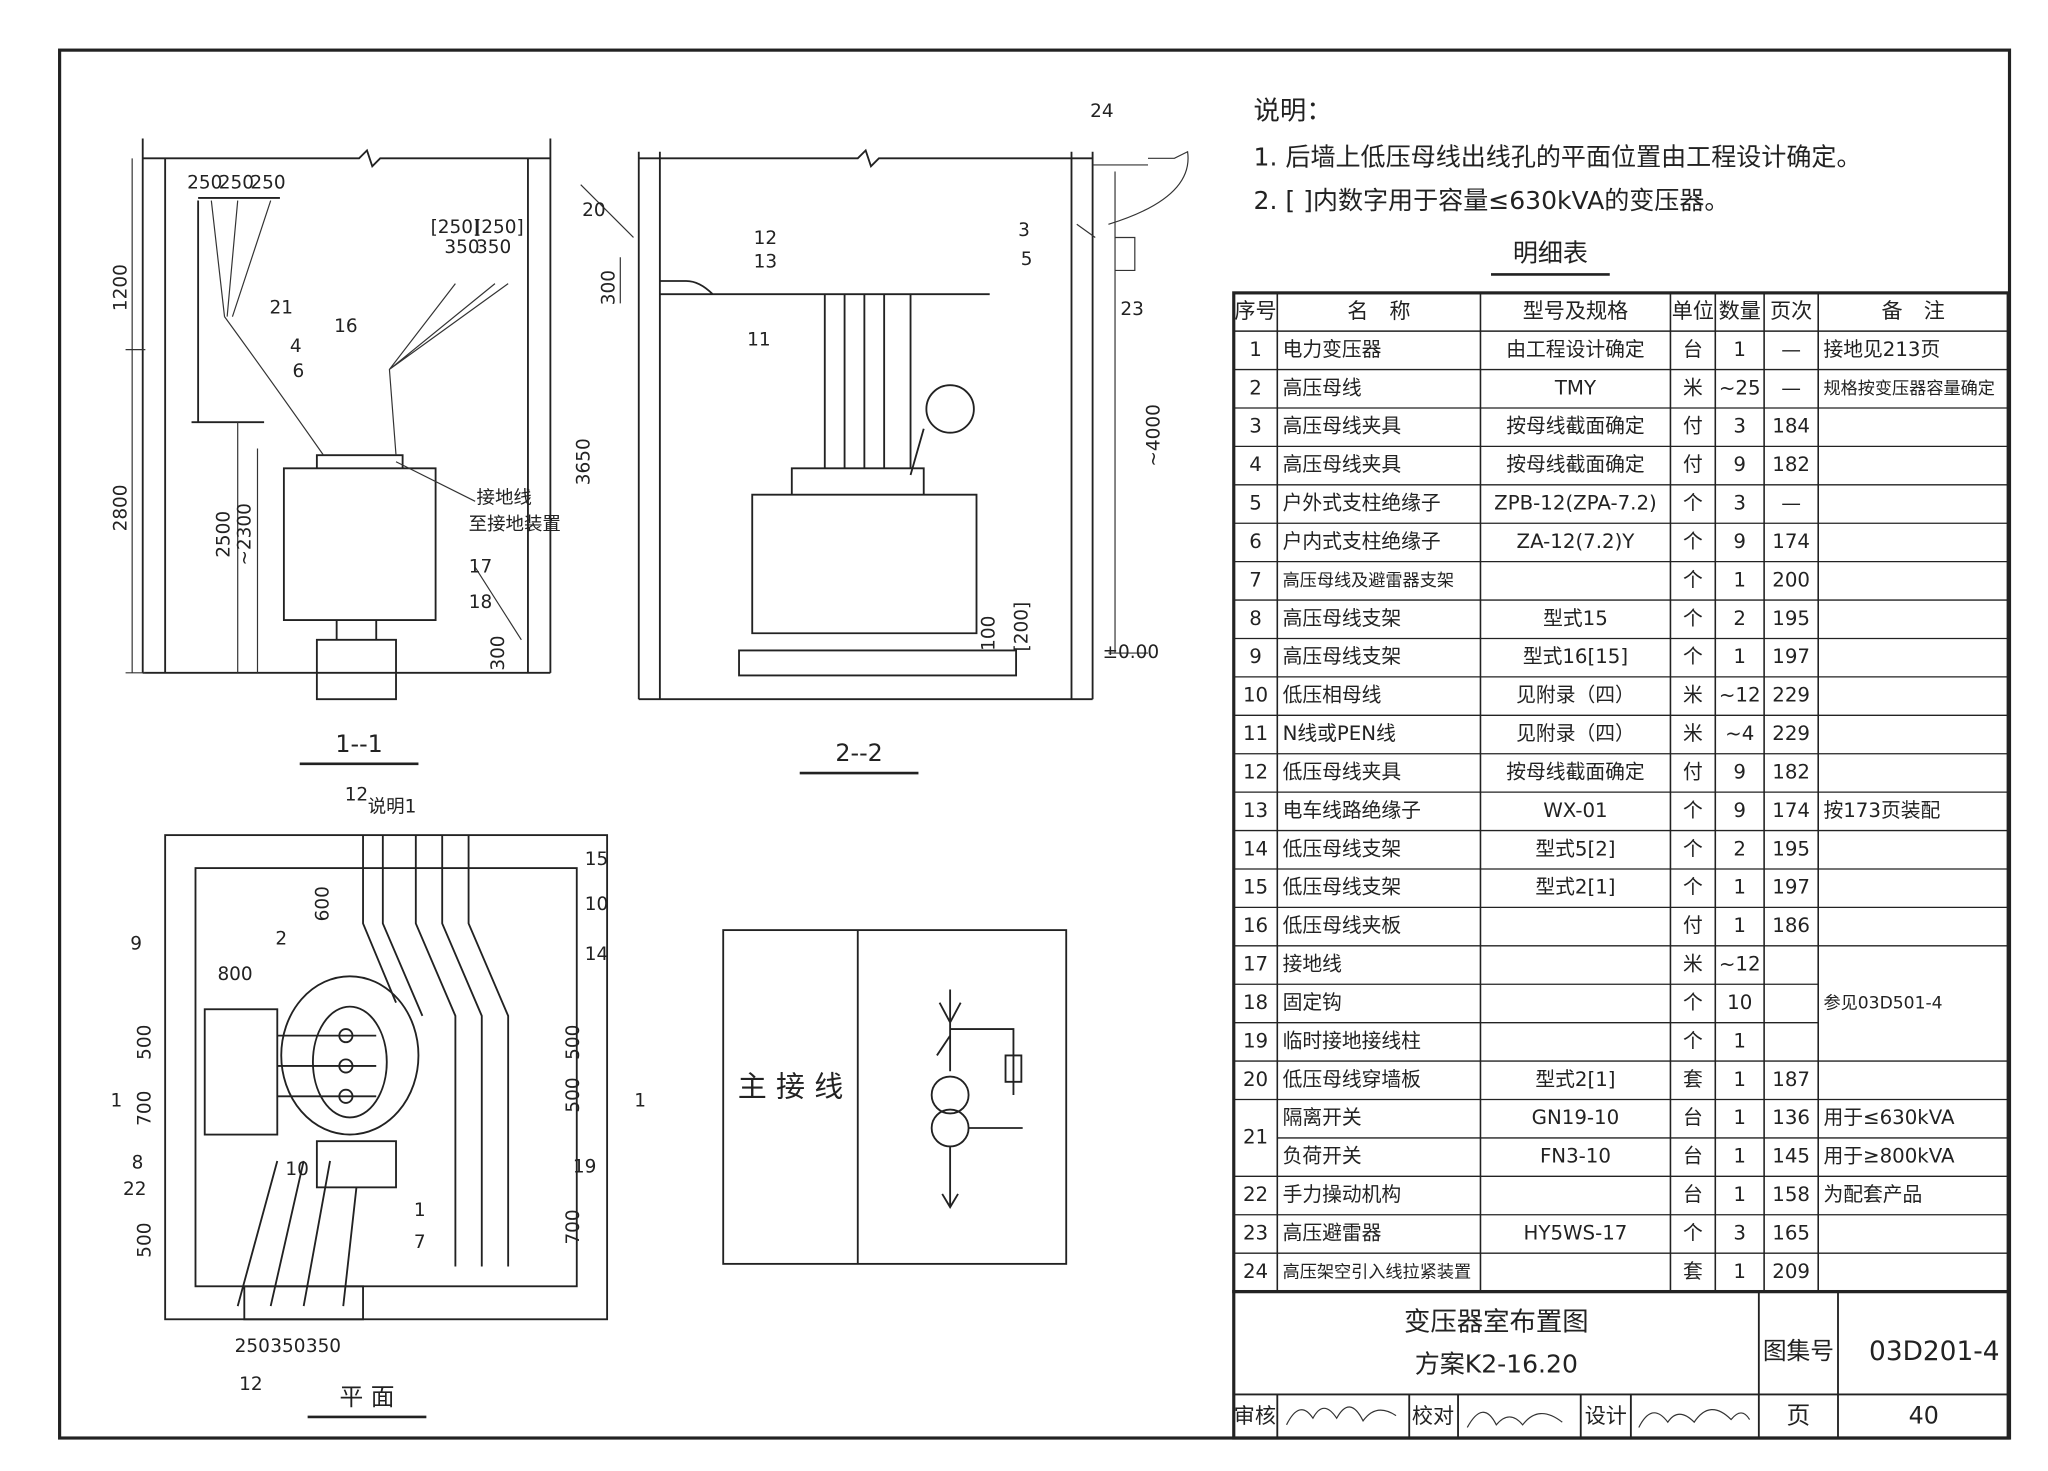  What do you see at coordinates (1739, 1232) in the screenshot?
I see `table-cell: 3` at bounding box center [1739, 1232].